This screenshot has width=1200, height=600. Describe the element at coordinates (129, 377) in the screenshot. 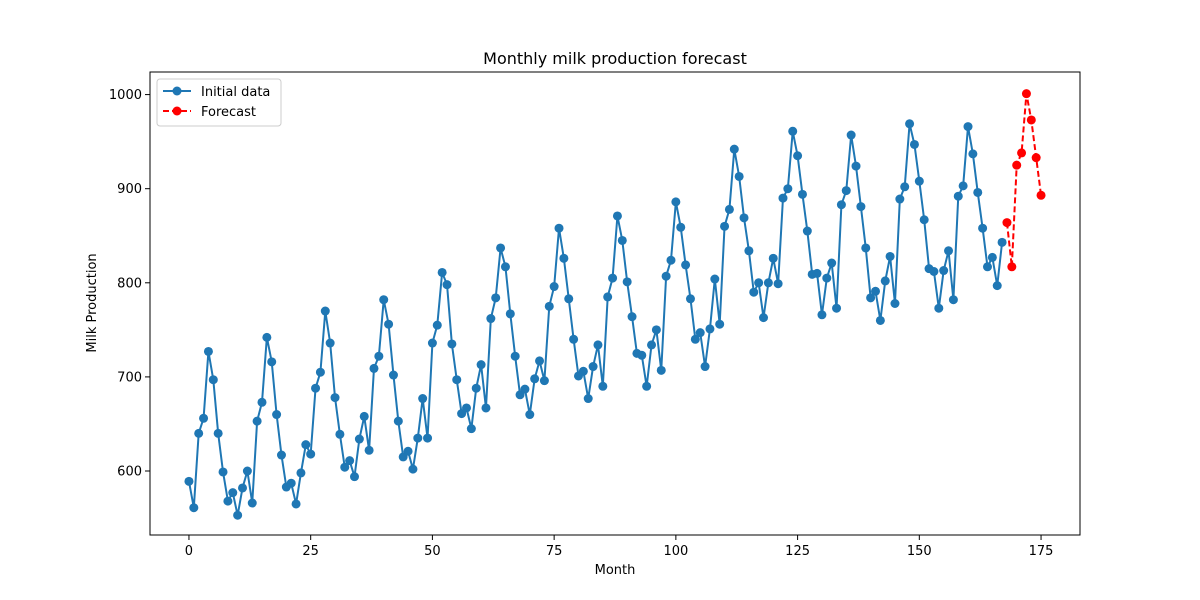

I see `y-tick-label: 700` at that location.